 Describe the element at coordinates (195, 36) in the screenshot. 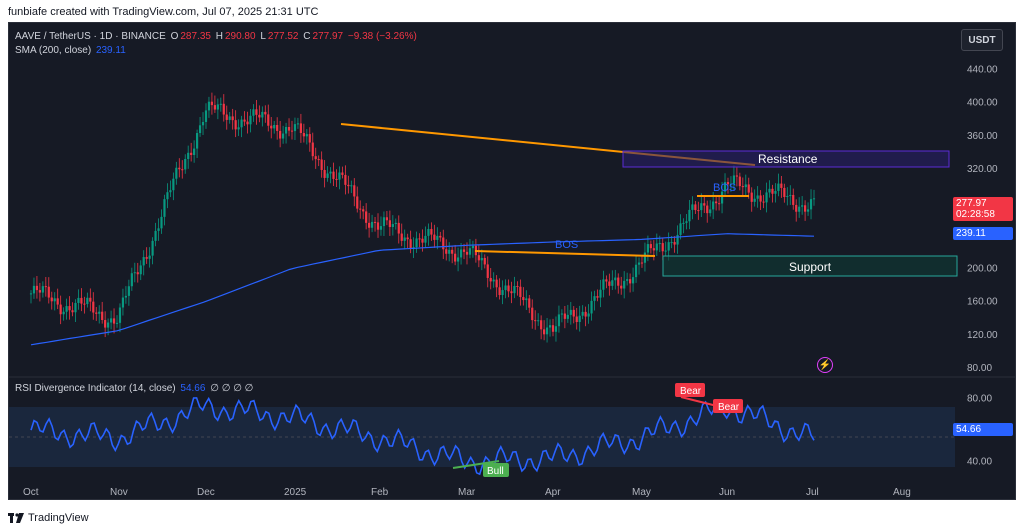

I see `open-value: 287.35` at that location.